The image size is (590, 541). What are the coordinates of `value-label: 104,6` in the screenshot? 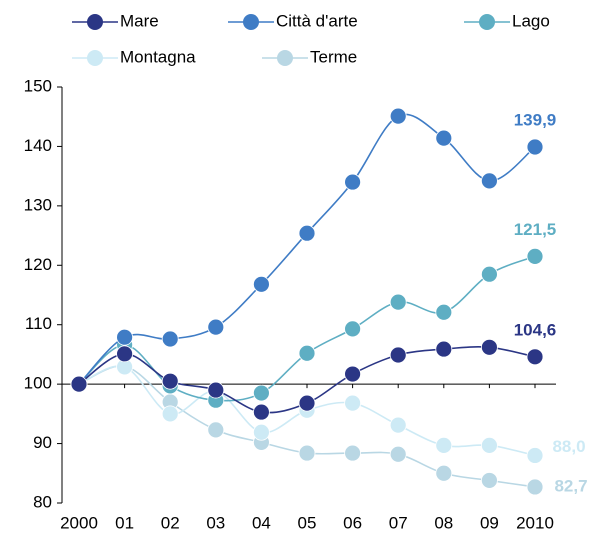 It's located at (535, 329).